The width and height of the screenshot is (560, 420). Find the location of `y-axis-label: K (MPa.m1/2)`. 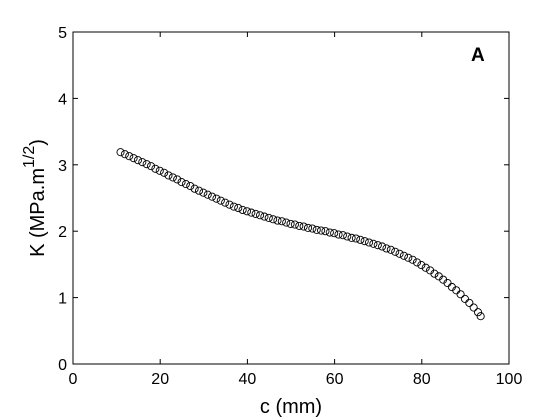

y-axis-label: K (MPa.m1/2) is located at coordinates (35, 198).